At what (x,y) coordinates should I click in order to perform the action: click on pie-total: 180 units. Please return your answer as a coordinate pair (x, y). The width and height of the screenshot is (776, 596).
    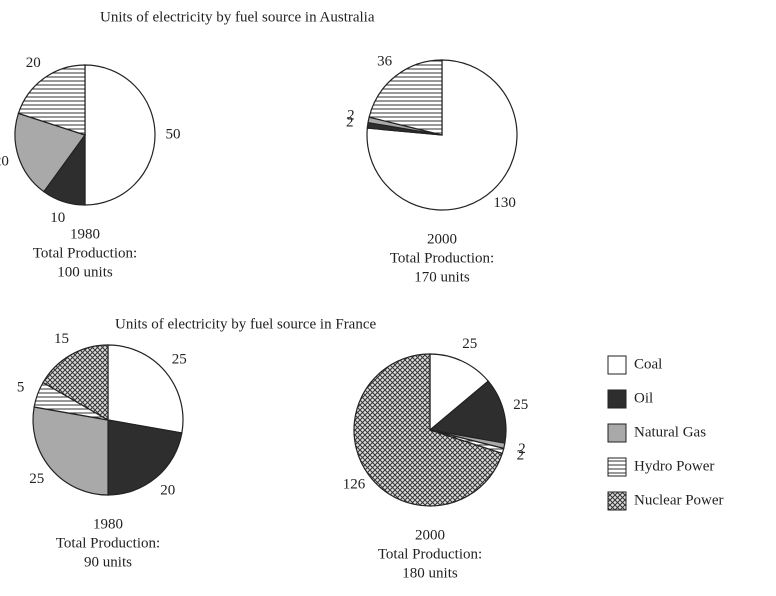
    Looking at the image, I should click on (430, 573).